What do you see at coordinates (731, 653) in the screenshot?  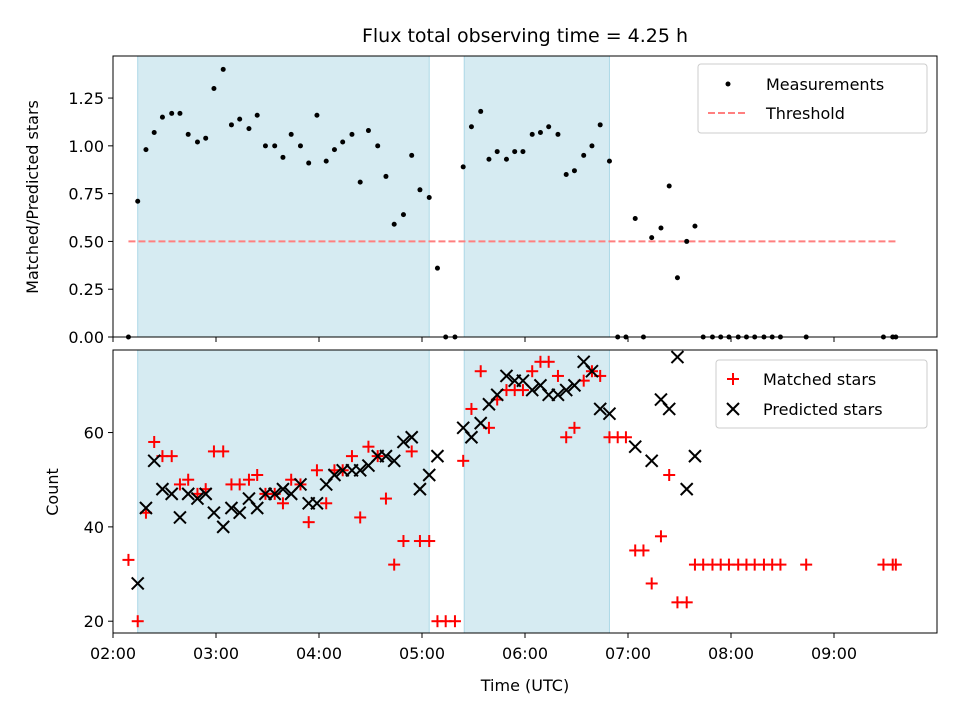 I see `x-tick-label: 08:00` at bounding box center [731, 653].